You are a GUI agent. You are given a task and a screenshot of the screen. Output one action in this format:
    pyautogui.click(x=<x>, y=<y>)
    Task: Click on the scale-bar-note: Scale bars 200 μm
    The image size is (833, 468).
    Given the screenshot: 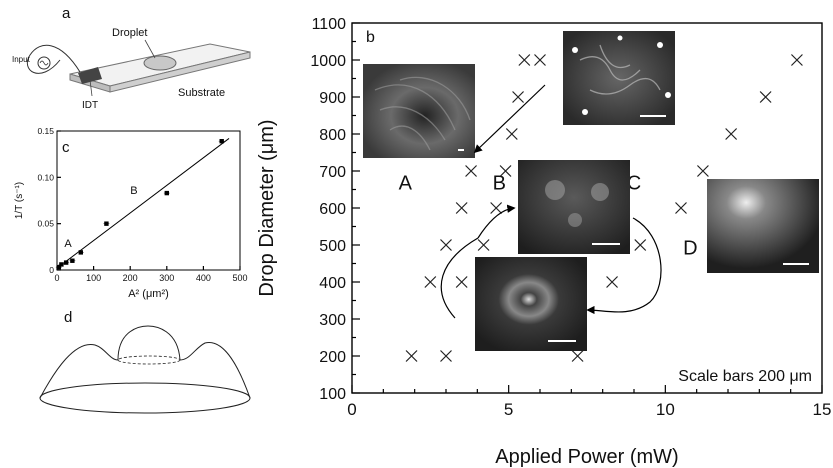 What is the action you would take?
    pyautogui.click(x=745, y=376)
    